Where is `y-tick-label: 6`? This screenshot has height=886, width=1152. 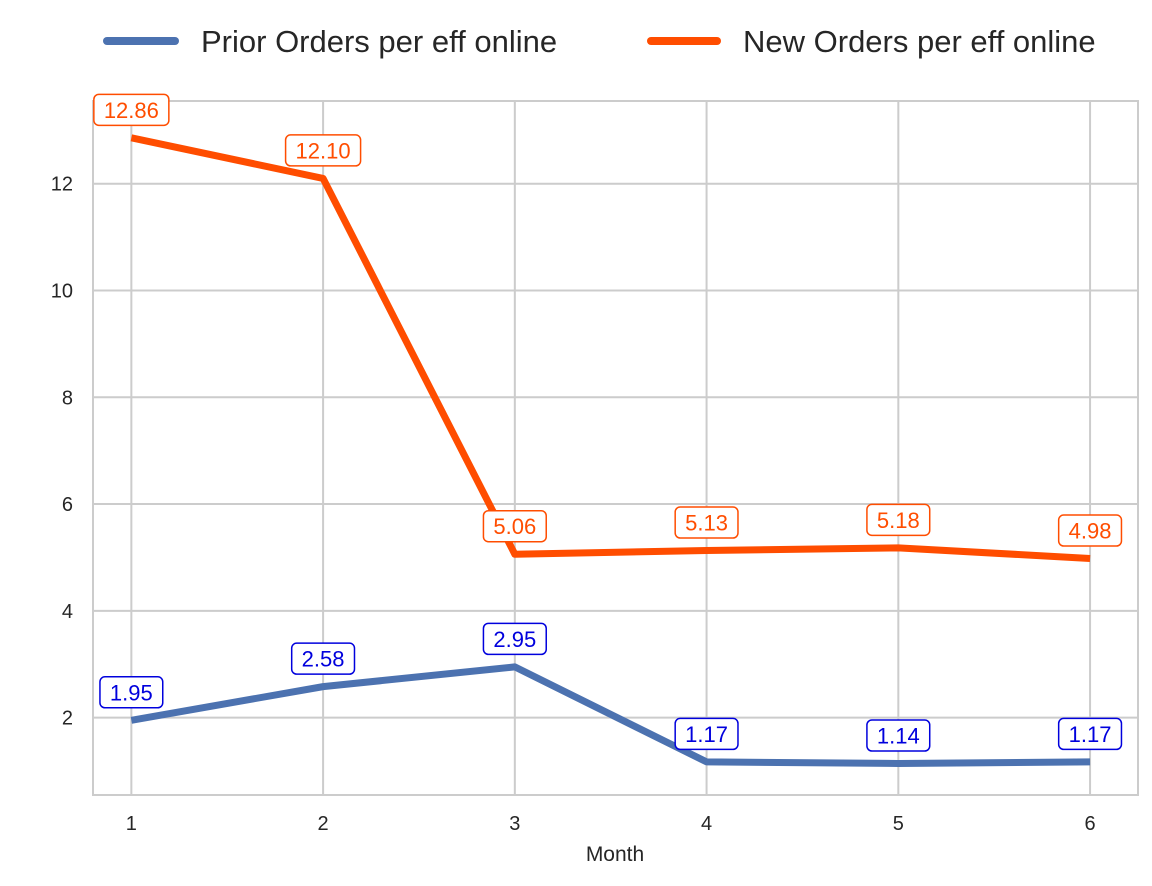
y-tick-label: 6 is located at coordinates (67, 505).